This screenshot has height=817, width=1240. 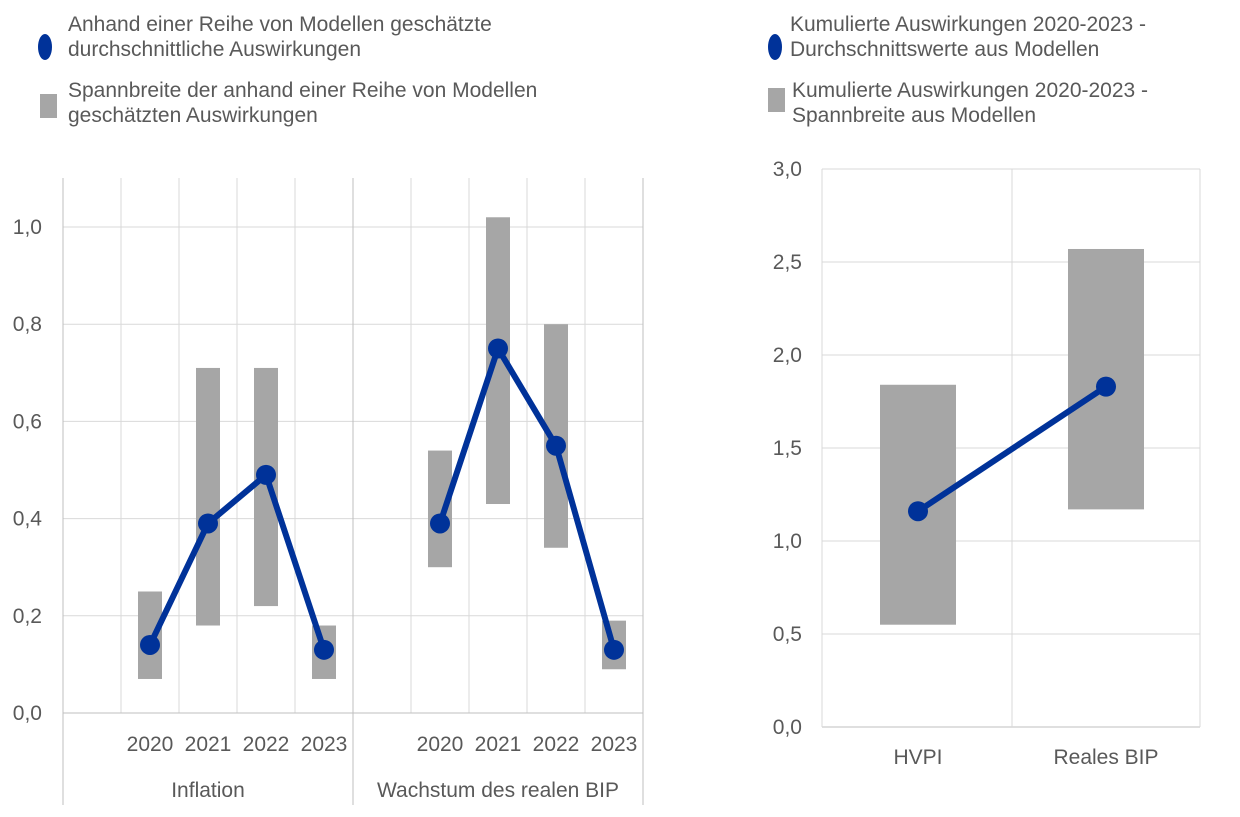 I want to click on x-tick-label: Reales BIP, so click(x=1105, y=757).